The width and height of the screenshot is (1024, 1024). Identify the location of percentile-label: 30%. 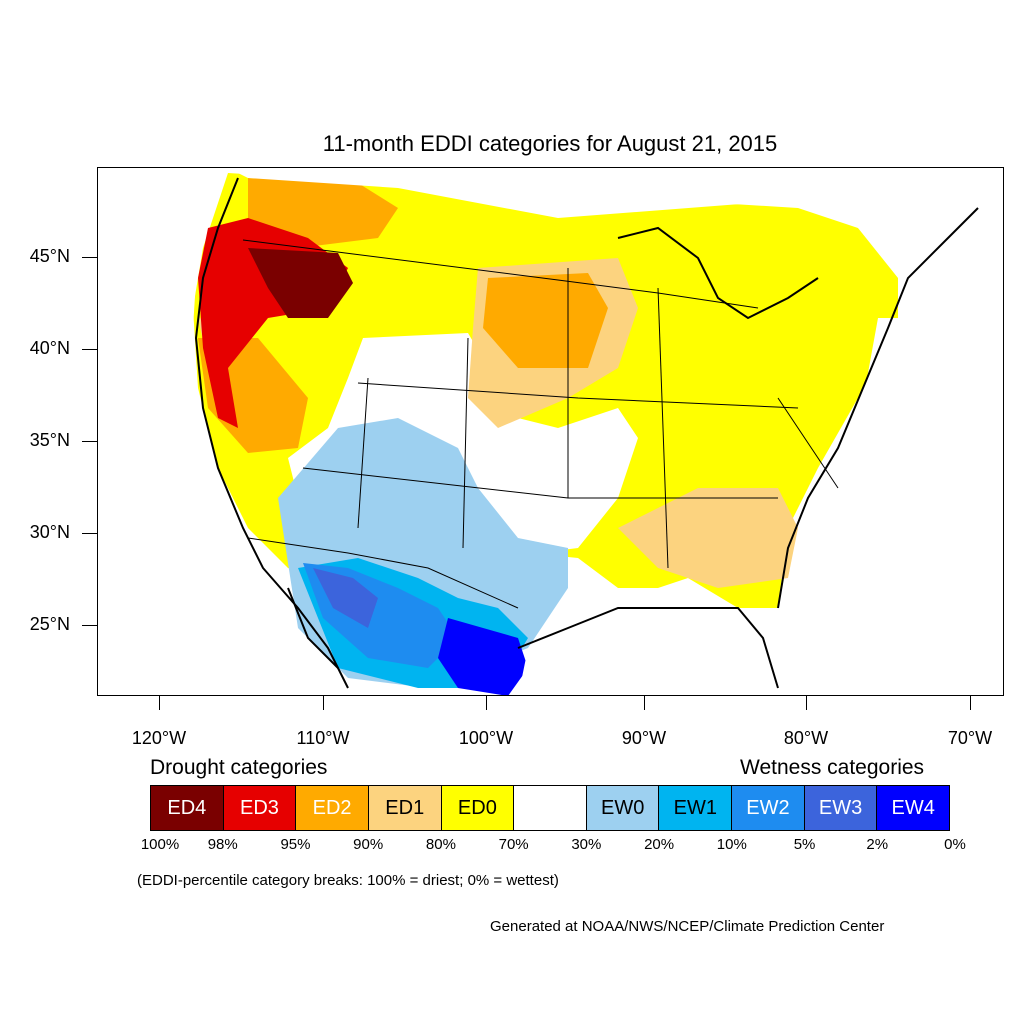
(586, 844).